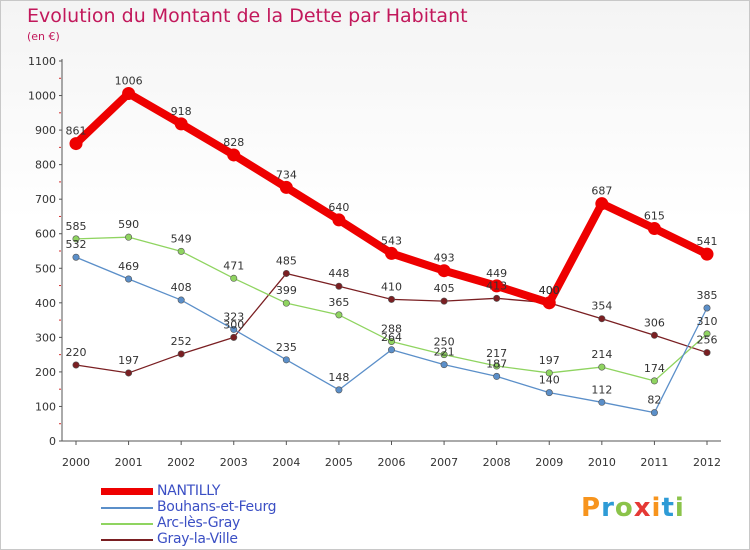 This screenshot has width=750, height=550. Describe the element at coordinates (181, 287) in the screenshot. I see `data-label: 408` at that location.